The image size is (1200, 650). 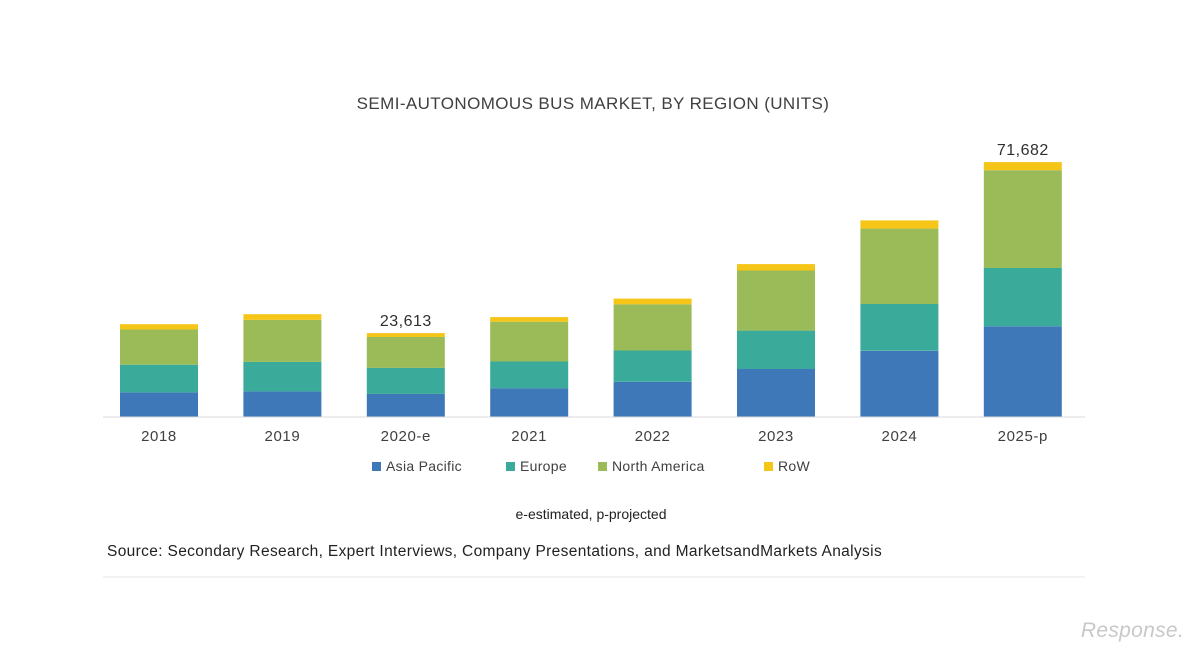 What do you see at coordinates (776, 300) in the screenshot?
I see `bar-north-america-2023` at bounding box center [776, 300].